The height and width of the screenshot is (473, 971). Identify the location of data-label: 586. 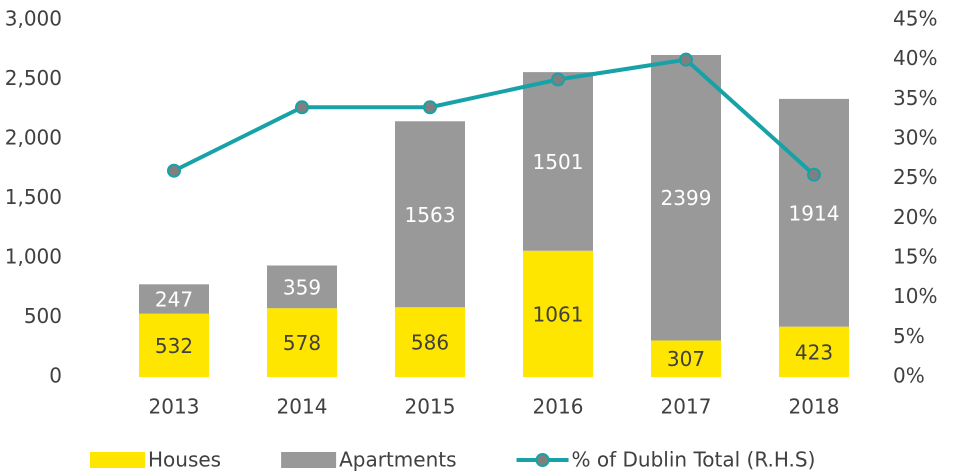
(430, 343).